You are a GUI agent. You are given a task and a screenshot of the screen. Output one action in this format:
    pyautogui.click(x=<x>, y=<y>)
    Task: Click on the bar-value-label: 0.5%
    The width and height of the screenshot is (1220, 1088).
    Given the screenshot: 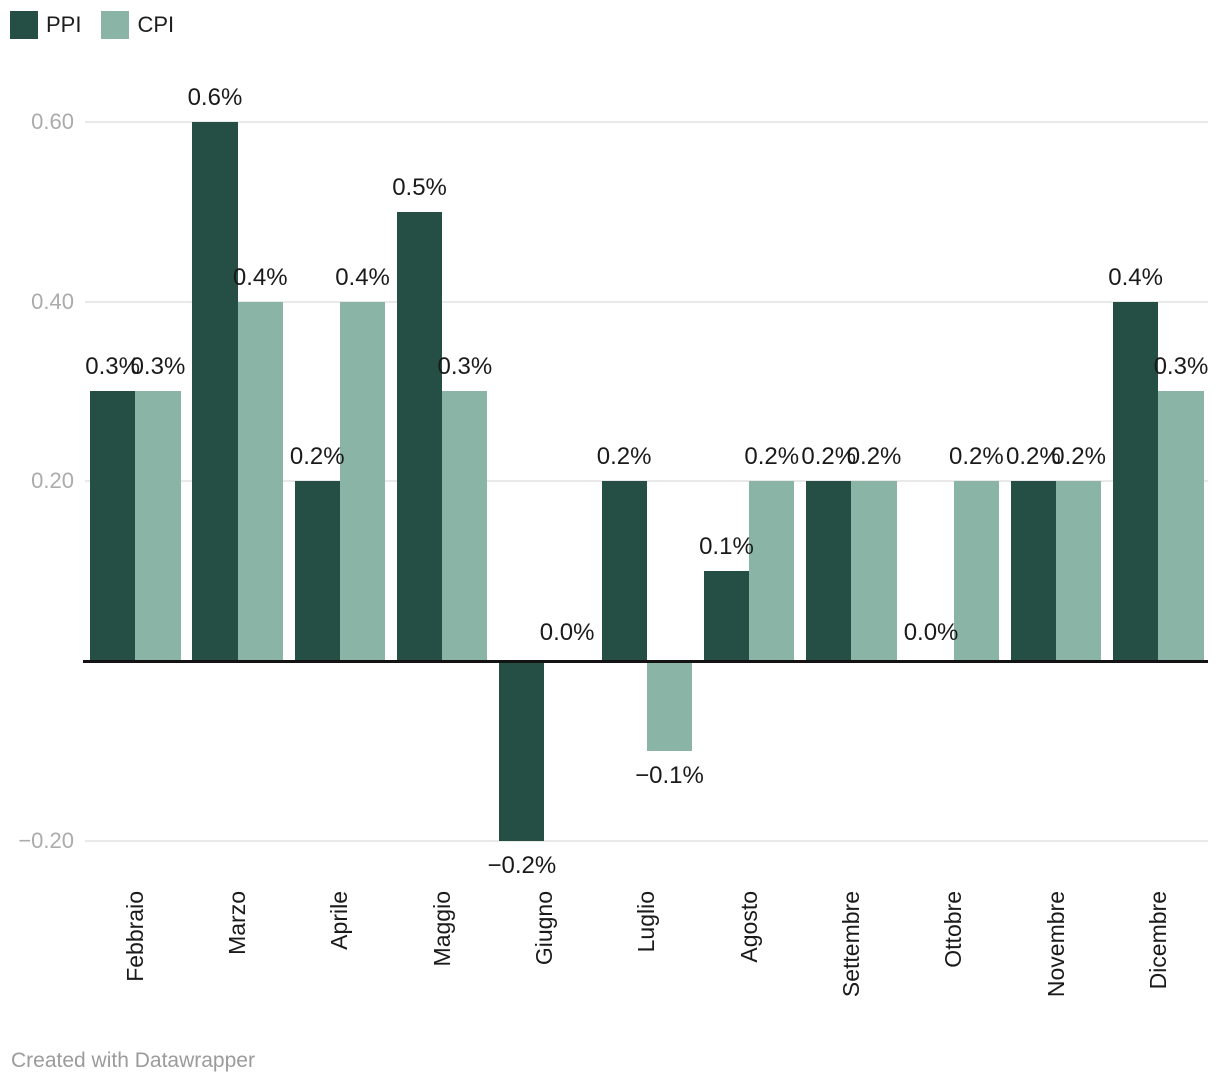 What is the action you would take?
    pyautogui.click(x=419, y=187)
    